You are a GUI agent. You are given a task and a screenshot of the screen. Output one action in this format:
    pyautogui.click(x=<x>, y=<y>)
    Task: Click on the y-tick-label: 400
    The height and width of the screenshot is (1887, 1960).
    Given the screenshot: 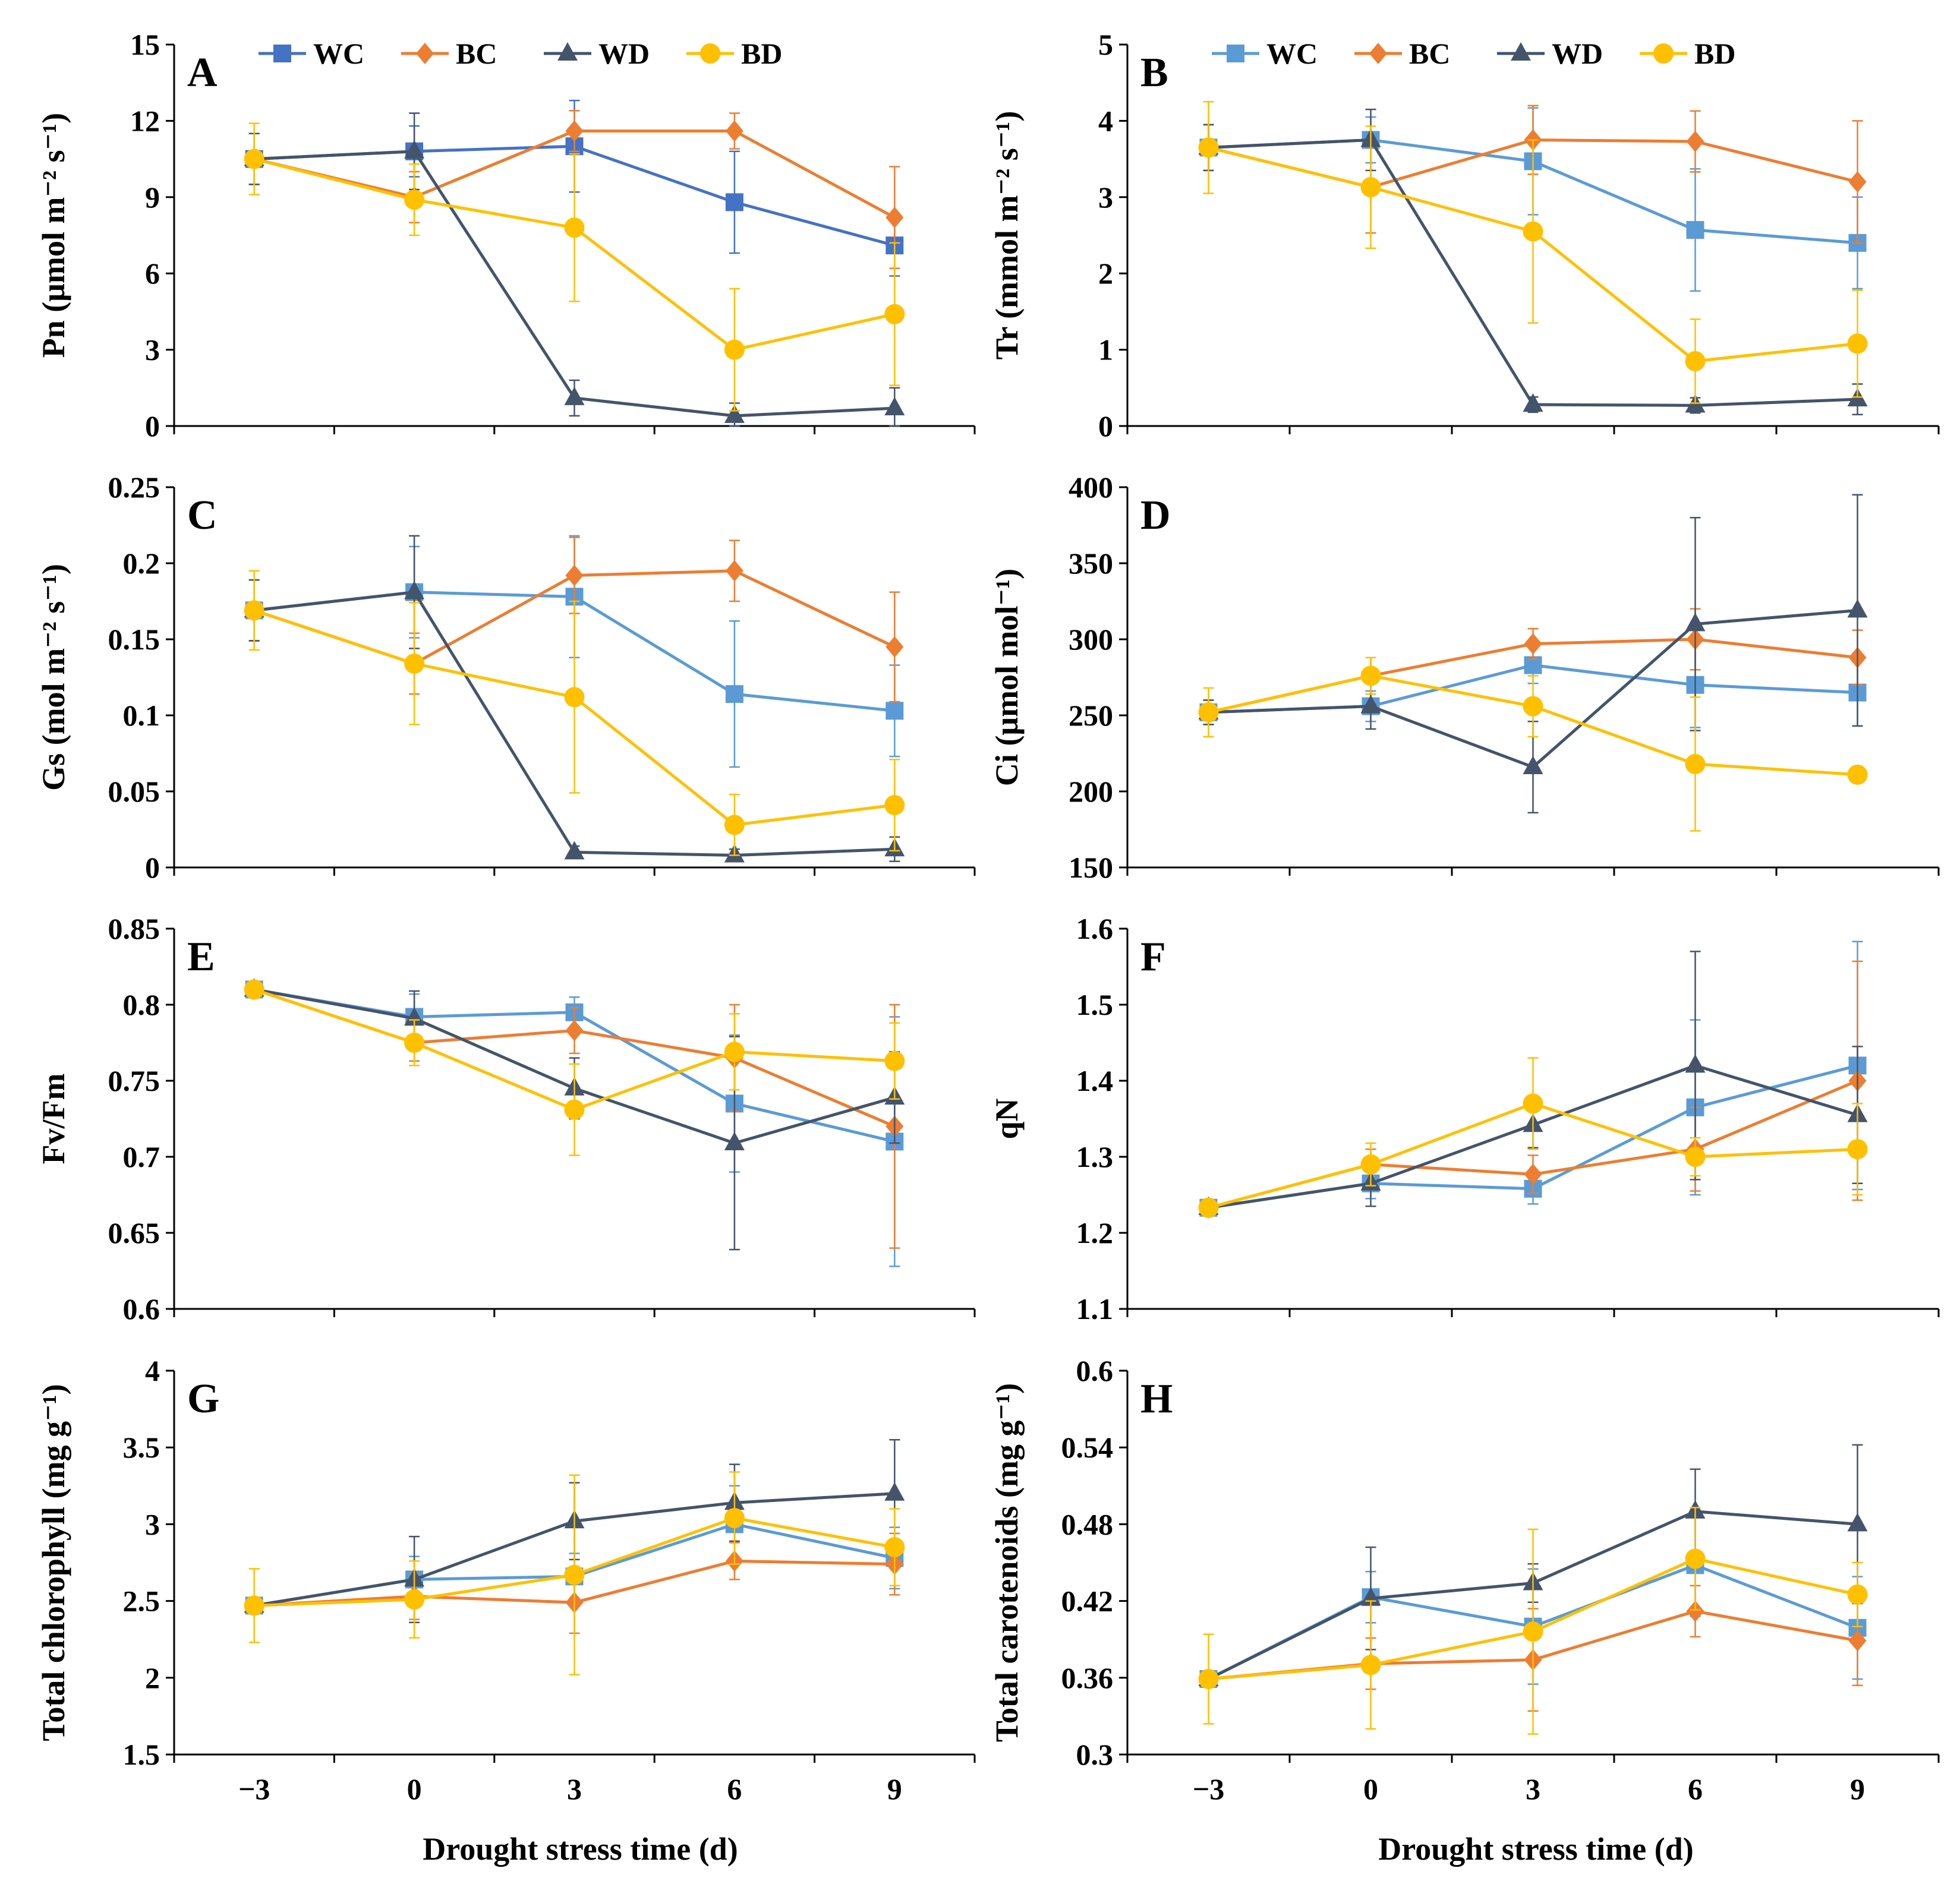 What is the action you would take?
    pyautogui.click(x=1091, y=487)
    